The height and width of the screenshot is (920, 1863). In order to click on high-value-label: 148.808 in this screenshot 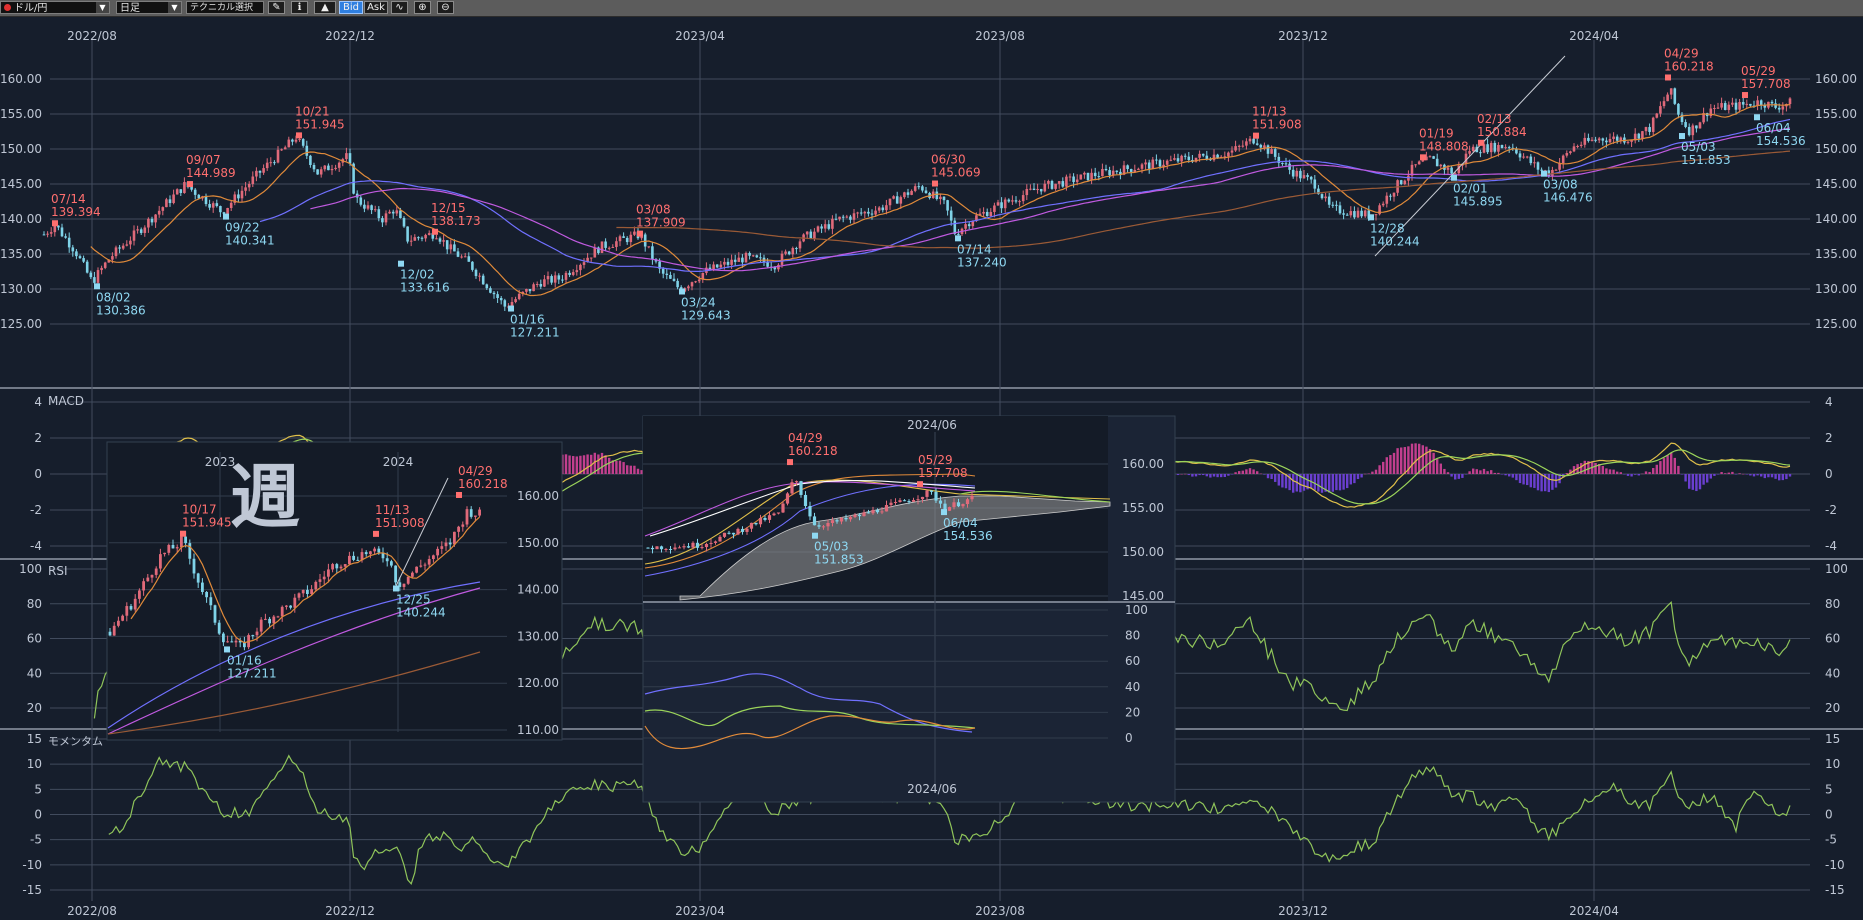, I will do `click(1444, 146)`.